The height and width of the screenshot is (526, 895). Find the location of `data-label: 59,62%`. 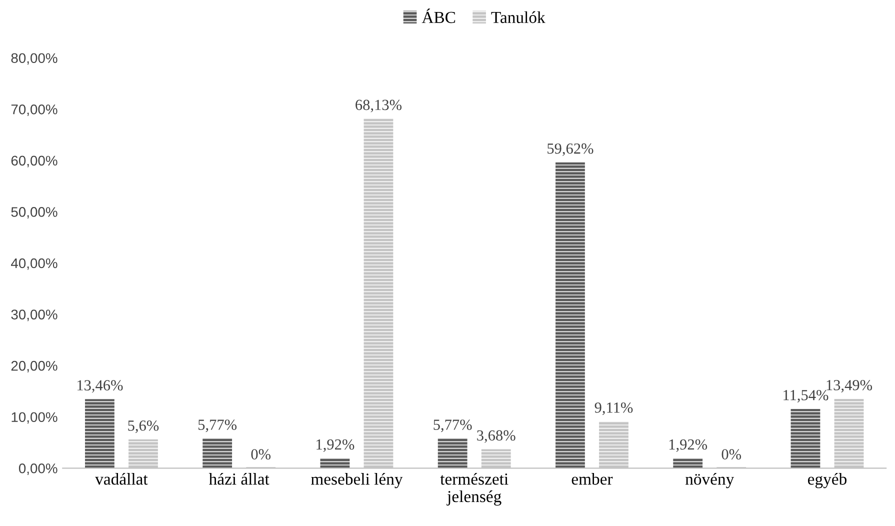

data-label: 59,62% is located at coordinates (571, 149).